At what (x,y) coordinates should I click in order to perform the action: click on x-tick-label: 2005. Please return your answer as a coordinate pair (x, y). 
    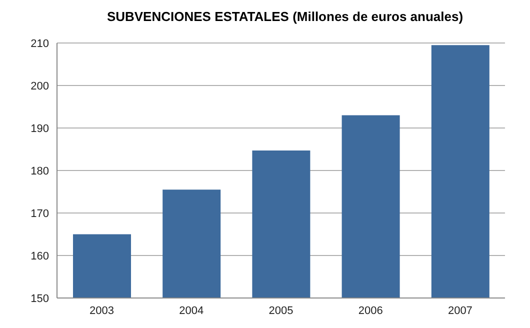
    Looking at the image, I should click on (281, 310).